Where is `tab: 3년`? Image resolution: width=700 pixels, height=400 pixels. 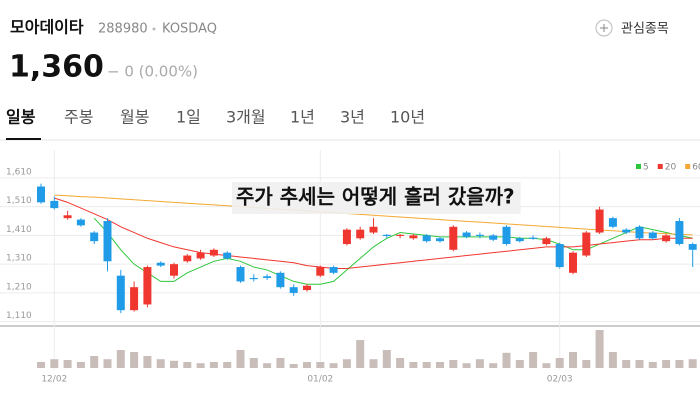 tab: 3년 is located at coordinates (352, 117).